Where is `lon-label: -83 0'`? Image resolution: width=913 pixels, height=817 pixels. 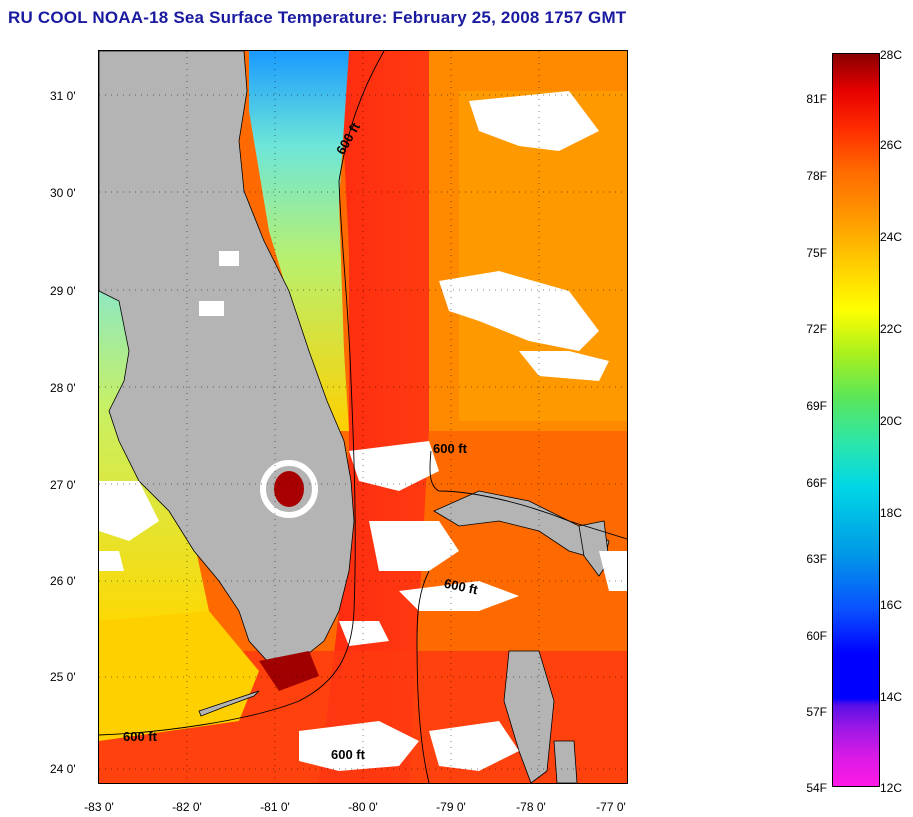 lon-label: -83 0' is located at coordinates (99, 807).